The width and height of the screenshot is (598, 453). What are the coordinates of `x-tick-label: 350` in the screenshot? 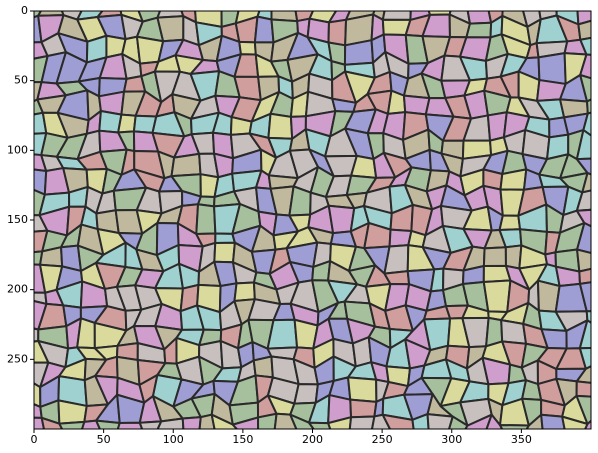 It's located at (521, 439).